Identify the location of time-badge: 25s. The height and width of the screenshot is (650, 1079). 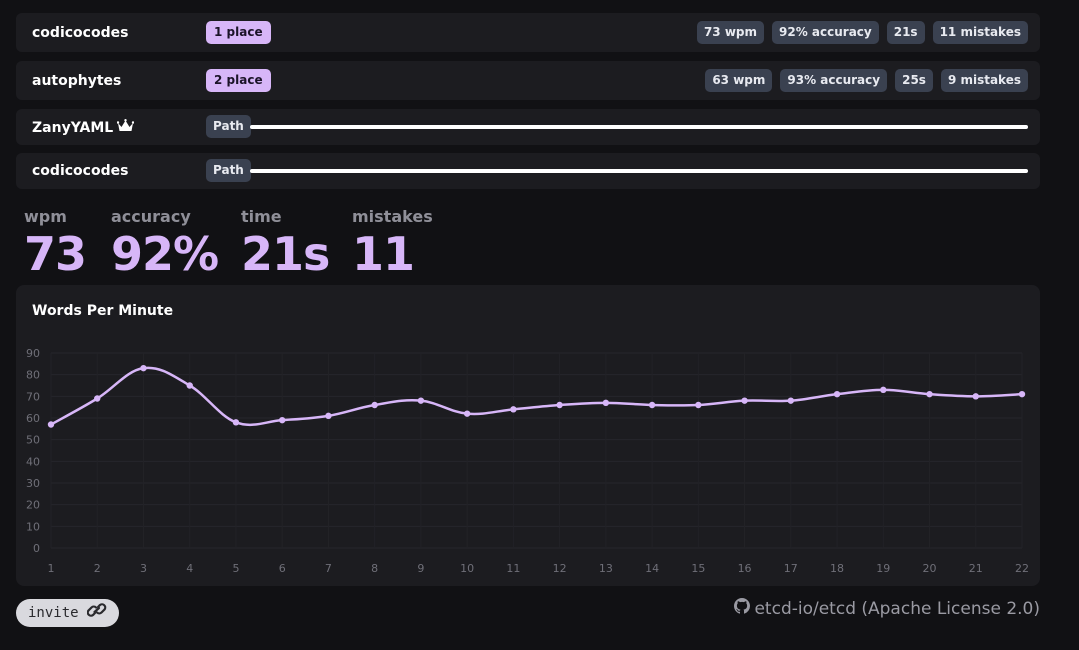
(914, 80).